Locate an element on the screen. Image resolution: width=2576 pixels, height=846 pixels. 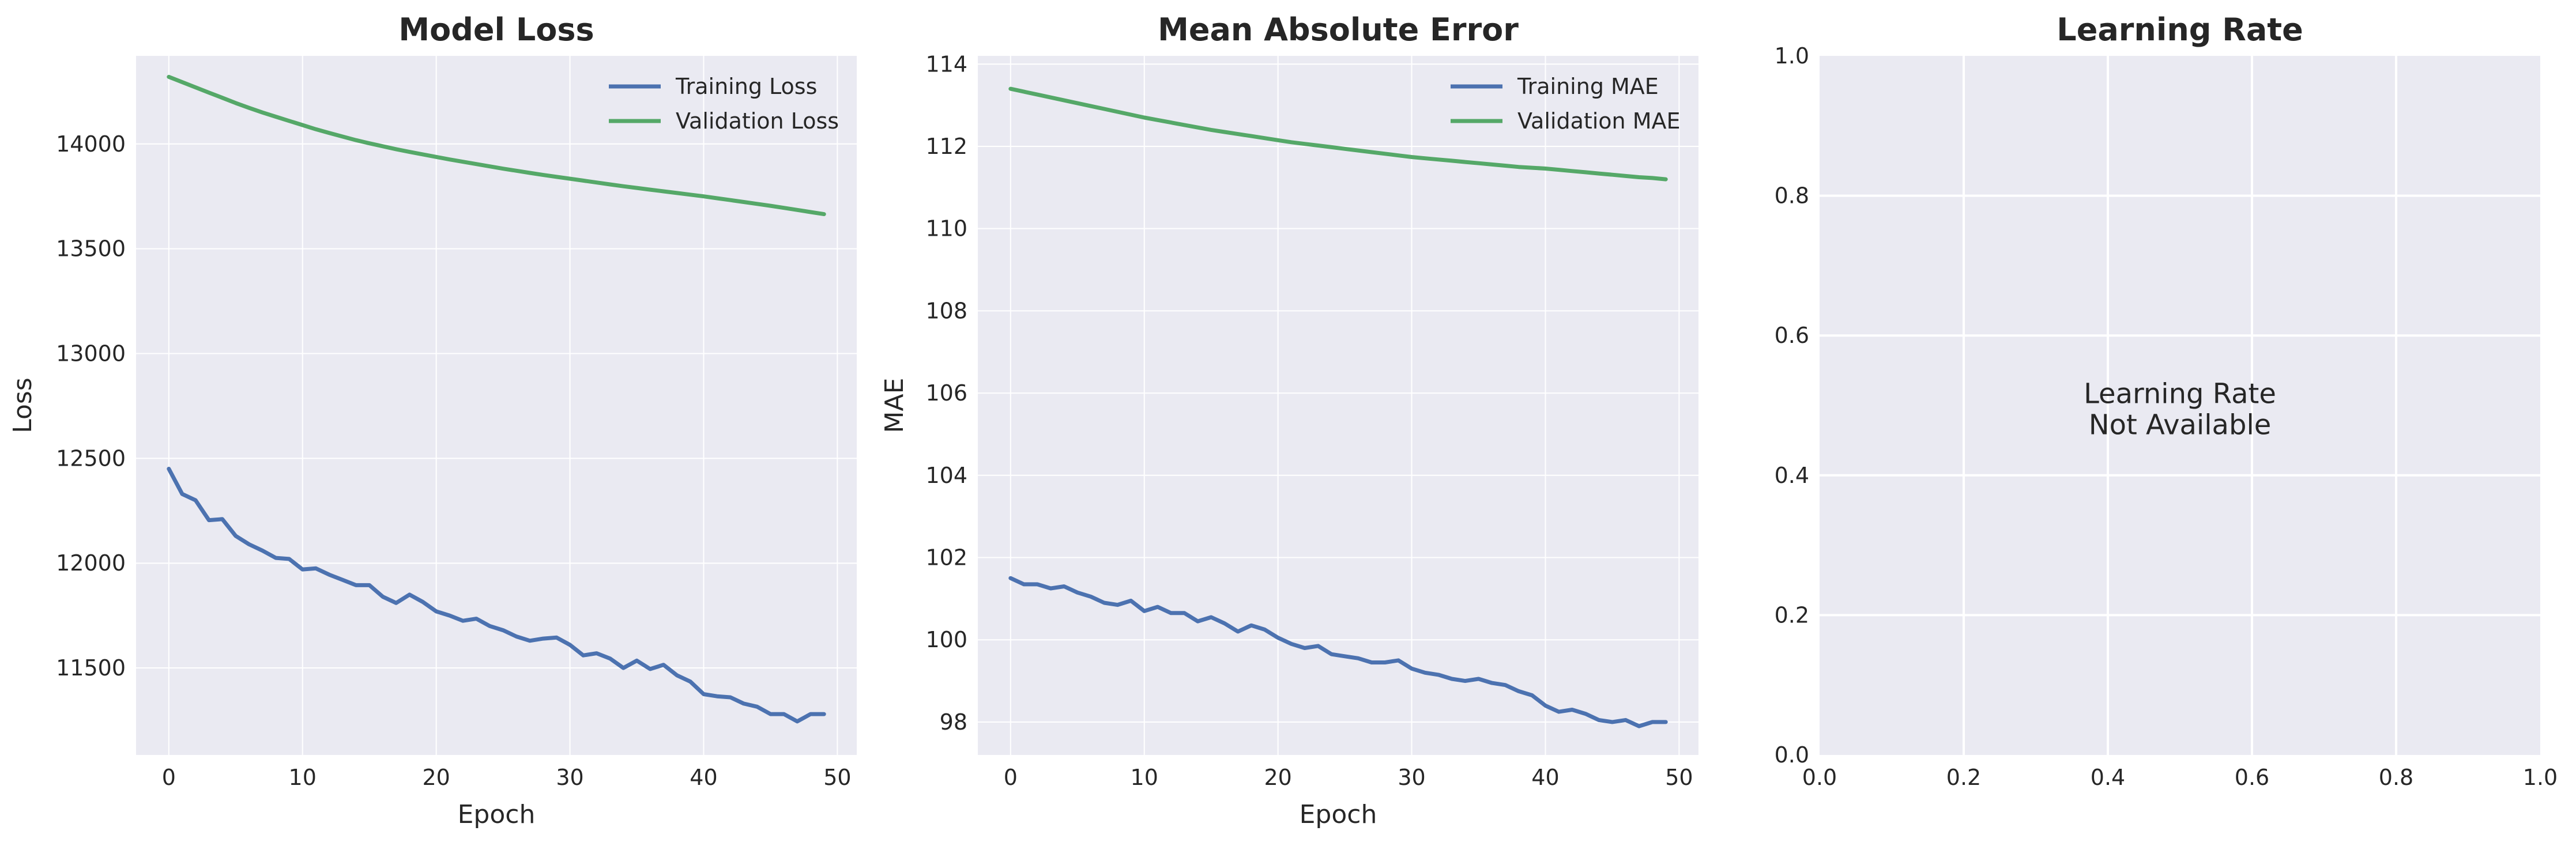
y-tick-label: 0.6 is located at coordinates (1792, 335).